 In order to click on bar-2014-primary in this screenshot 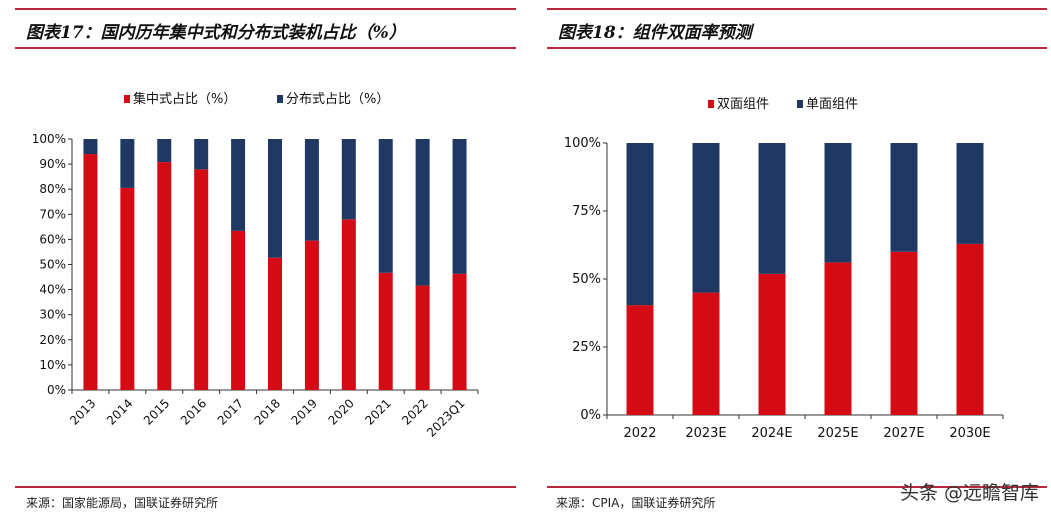, I will do `click(127, 288)`.